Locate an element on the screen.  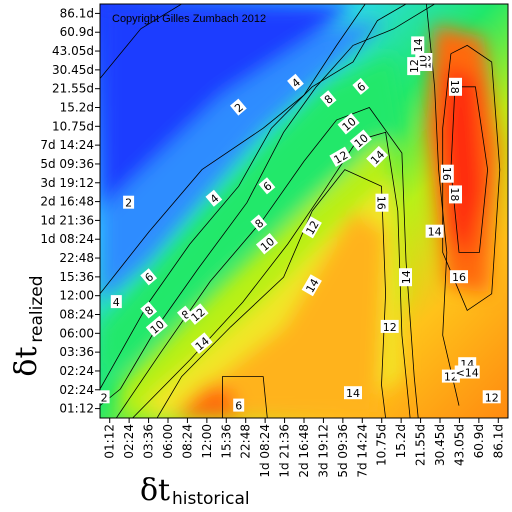
y-tick-label: 12:00 is located at coordinates (76, 296).